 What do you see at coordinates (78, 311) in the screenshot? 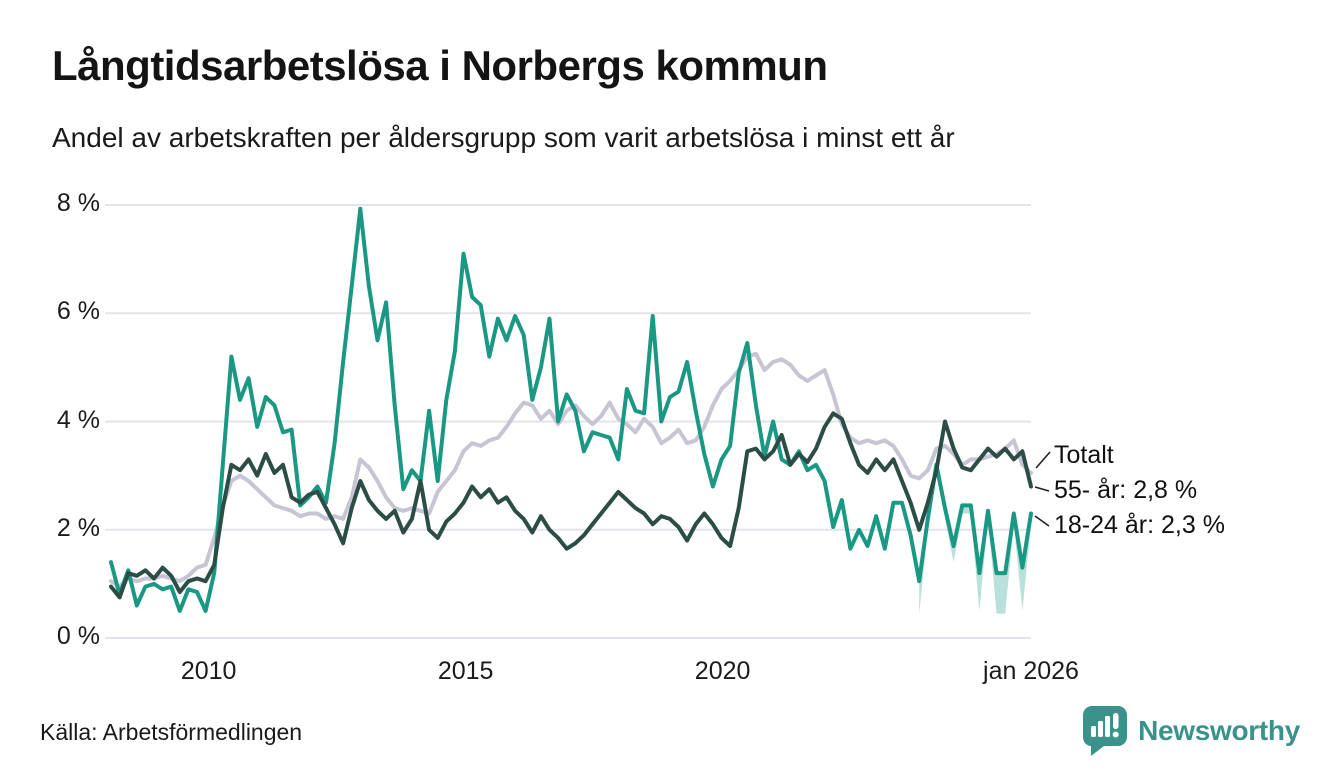
I see `y-axis-tick-label: 6 %` at bounding box center [78, 311].